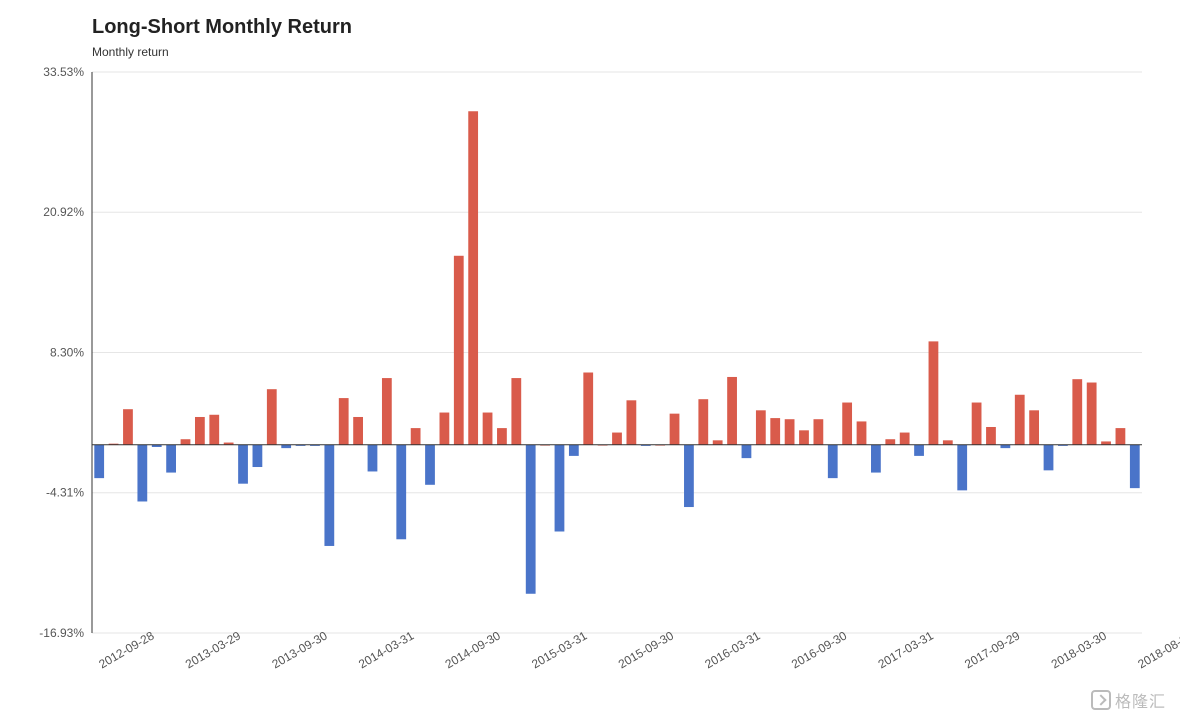 The width and height of the screenshot is (1180, 720). I want to click on chart-title: Long-Short Monthly Return, so click(222, 27).